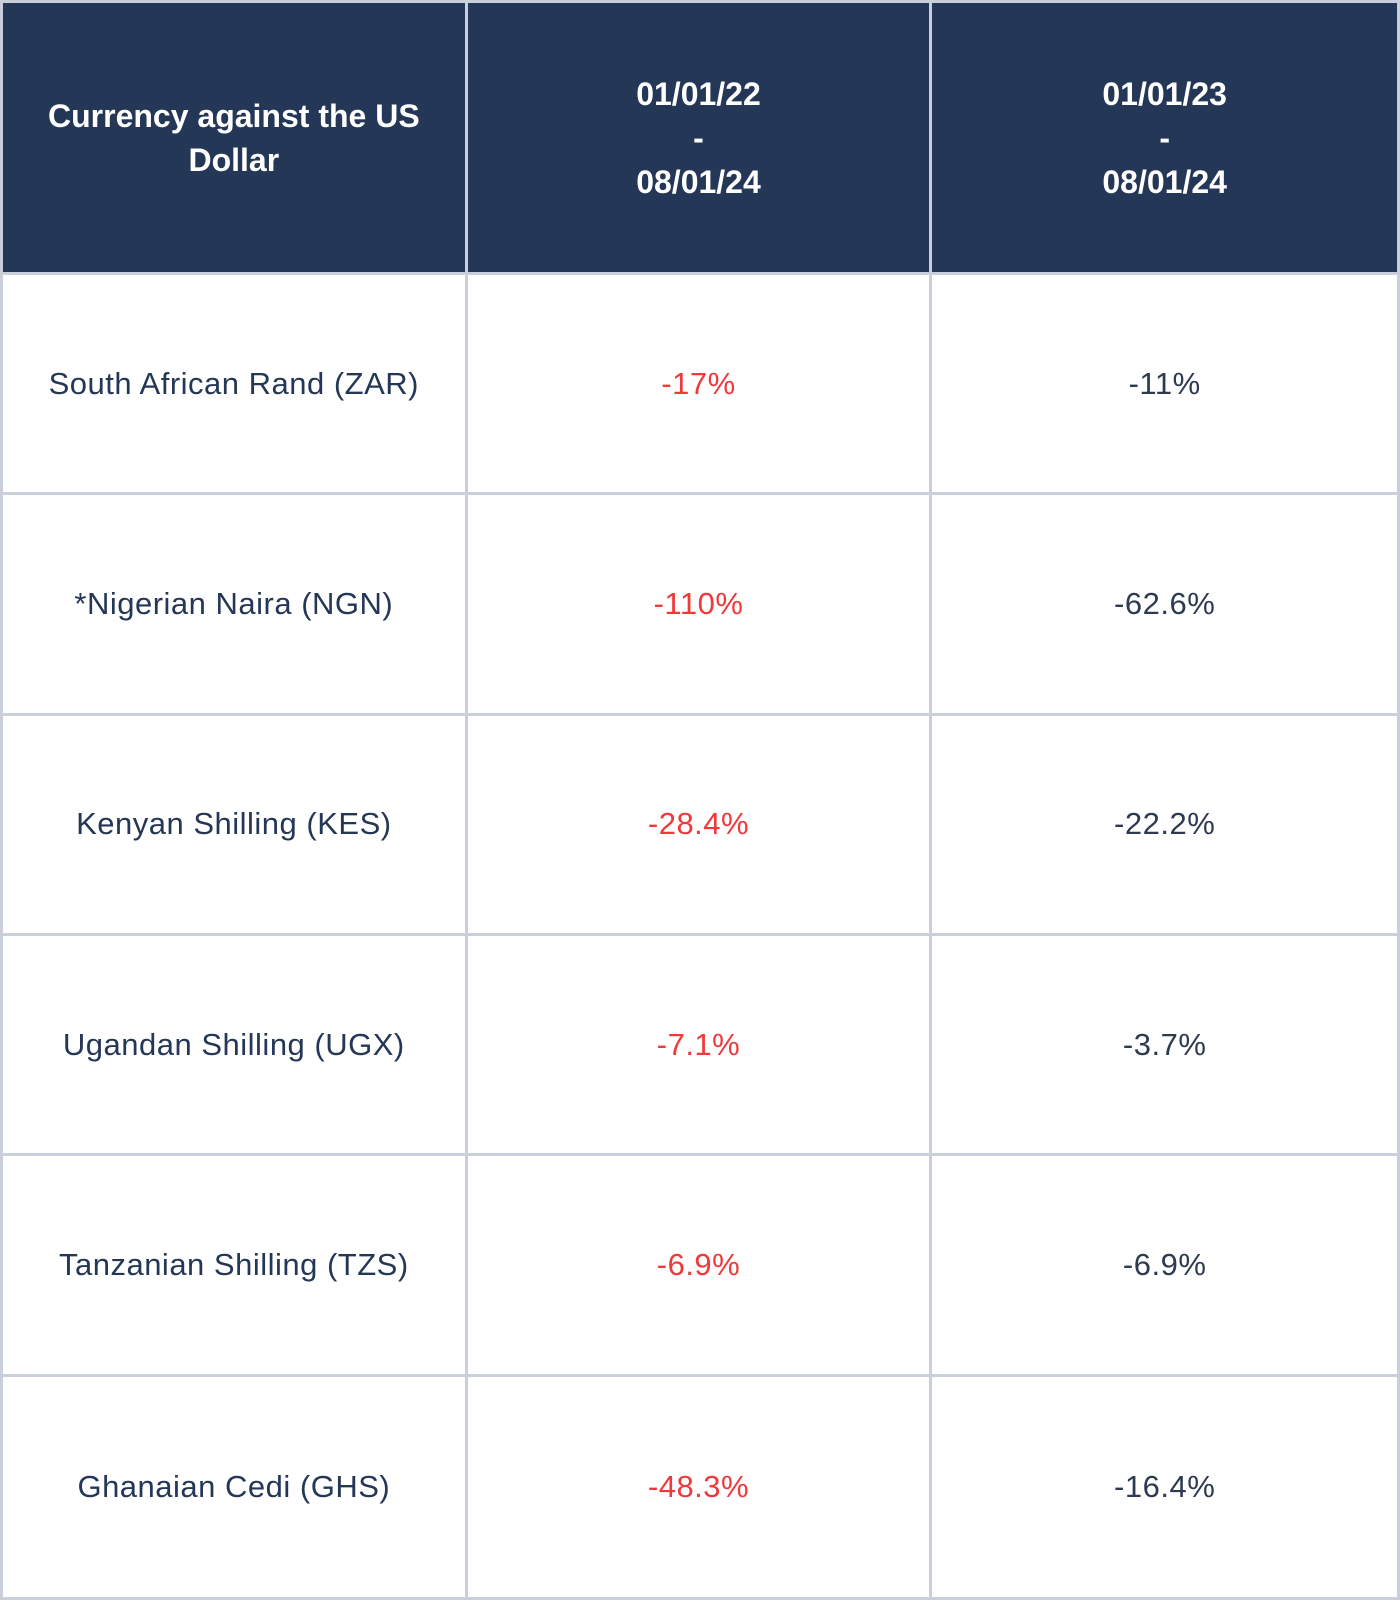  Describe the element at coordinates (1164, 1046) in the screenshot. I see `change-period-2: -3.7%` at that location.